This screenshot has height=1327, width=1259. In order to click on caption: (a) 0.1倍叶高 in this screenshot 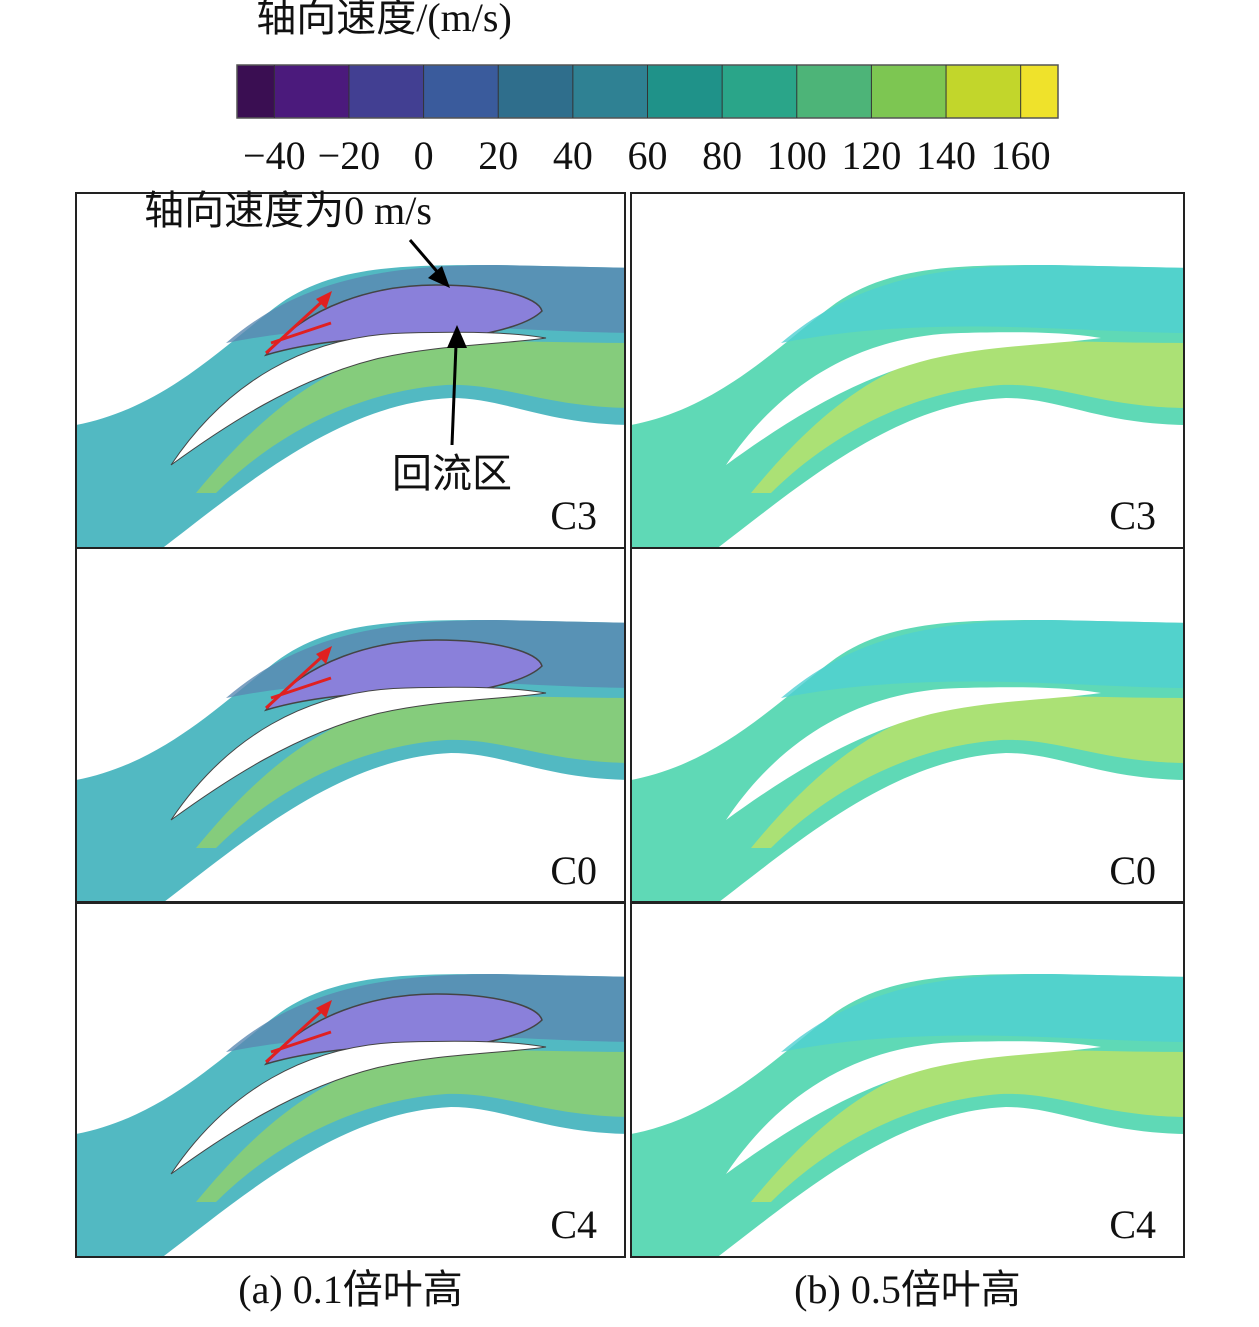, I will do `click(350, 1289)`.